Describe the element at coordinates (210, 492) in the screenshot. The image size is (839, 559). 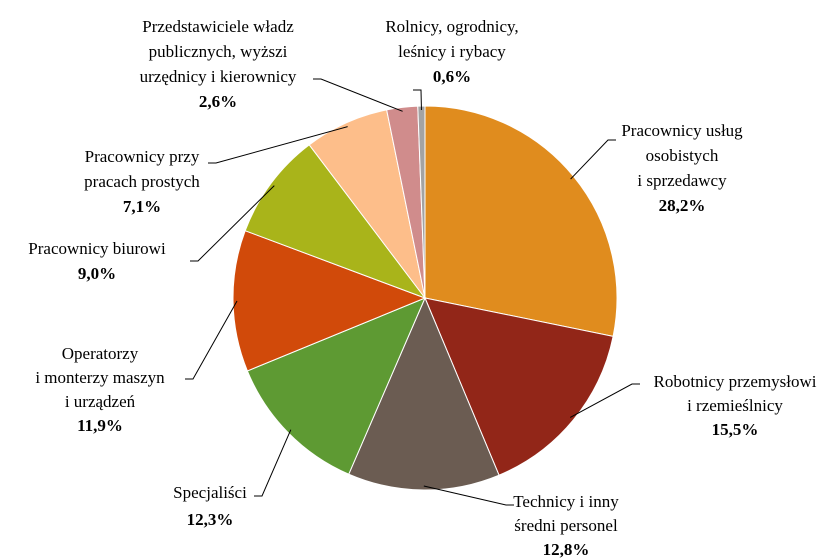
I see `slice-label: Specjaliści` at that location.